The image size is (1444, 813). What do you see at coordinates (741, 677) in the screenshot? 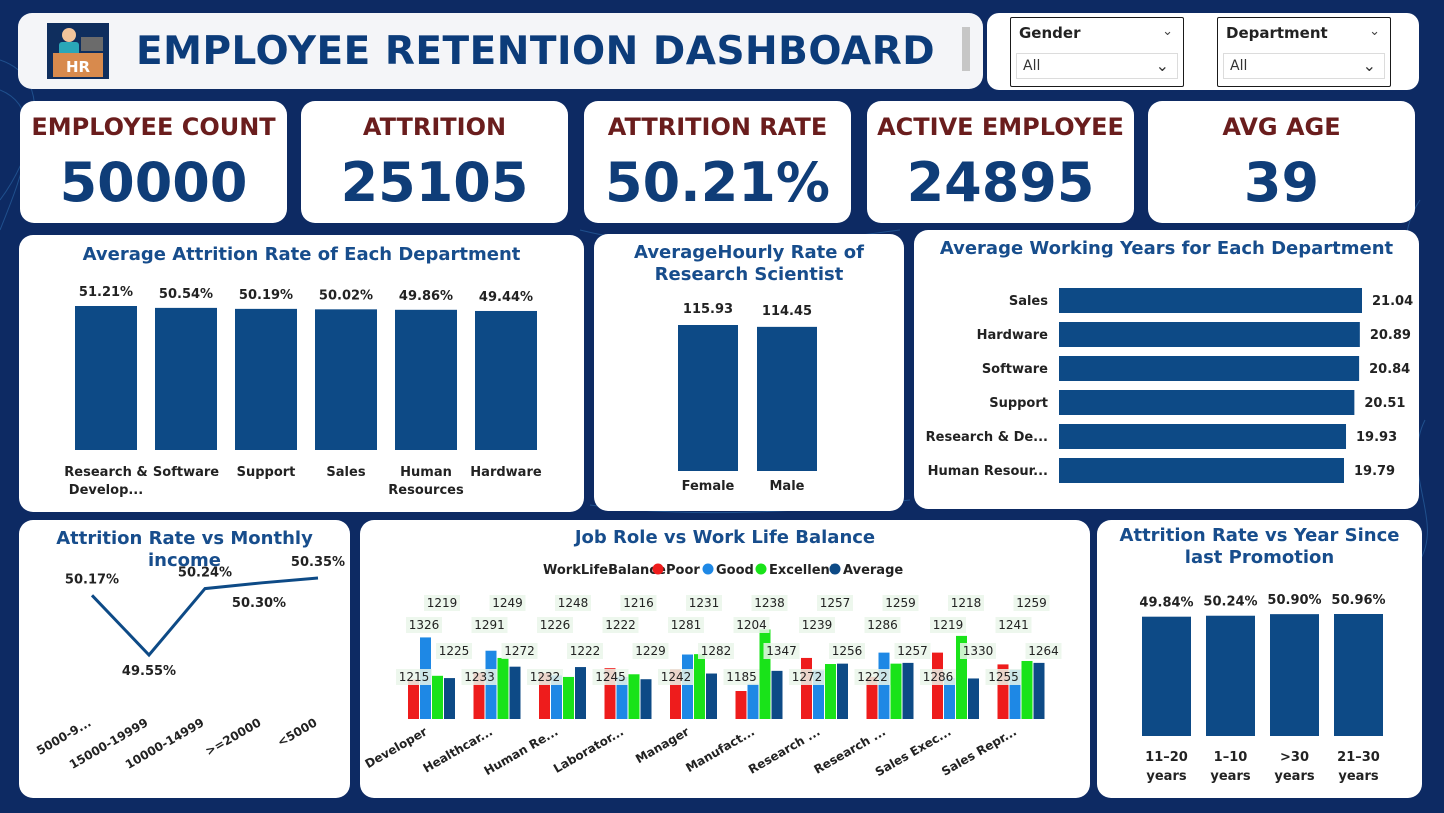
I see `data-label: 1185` at bounding box center [741, 677].